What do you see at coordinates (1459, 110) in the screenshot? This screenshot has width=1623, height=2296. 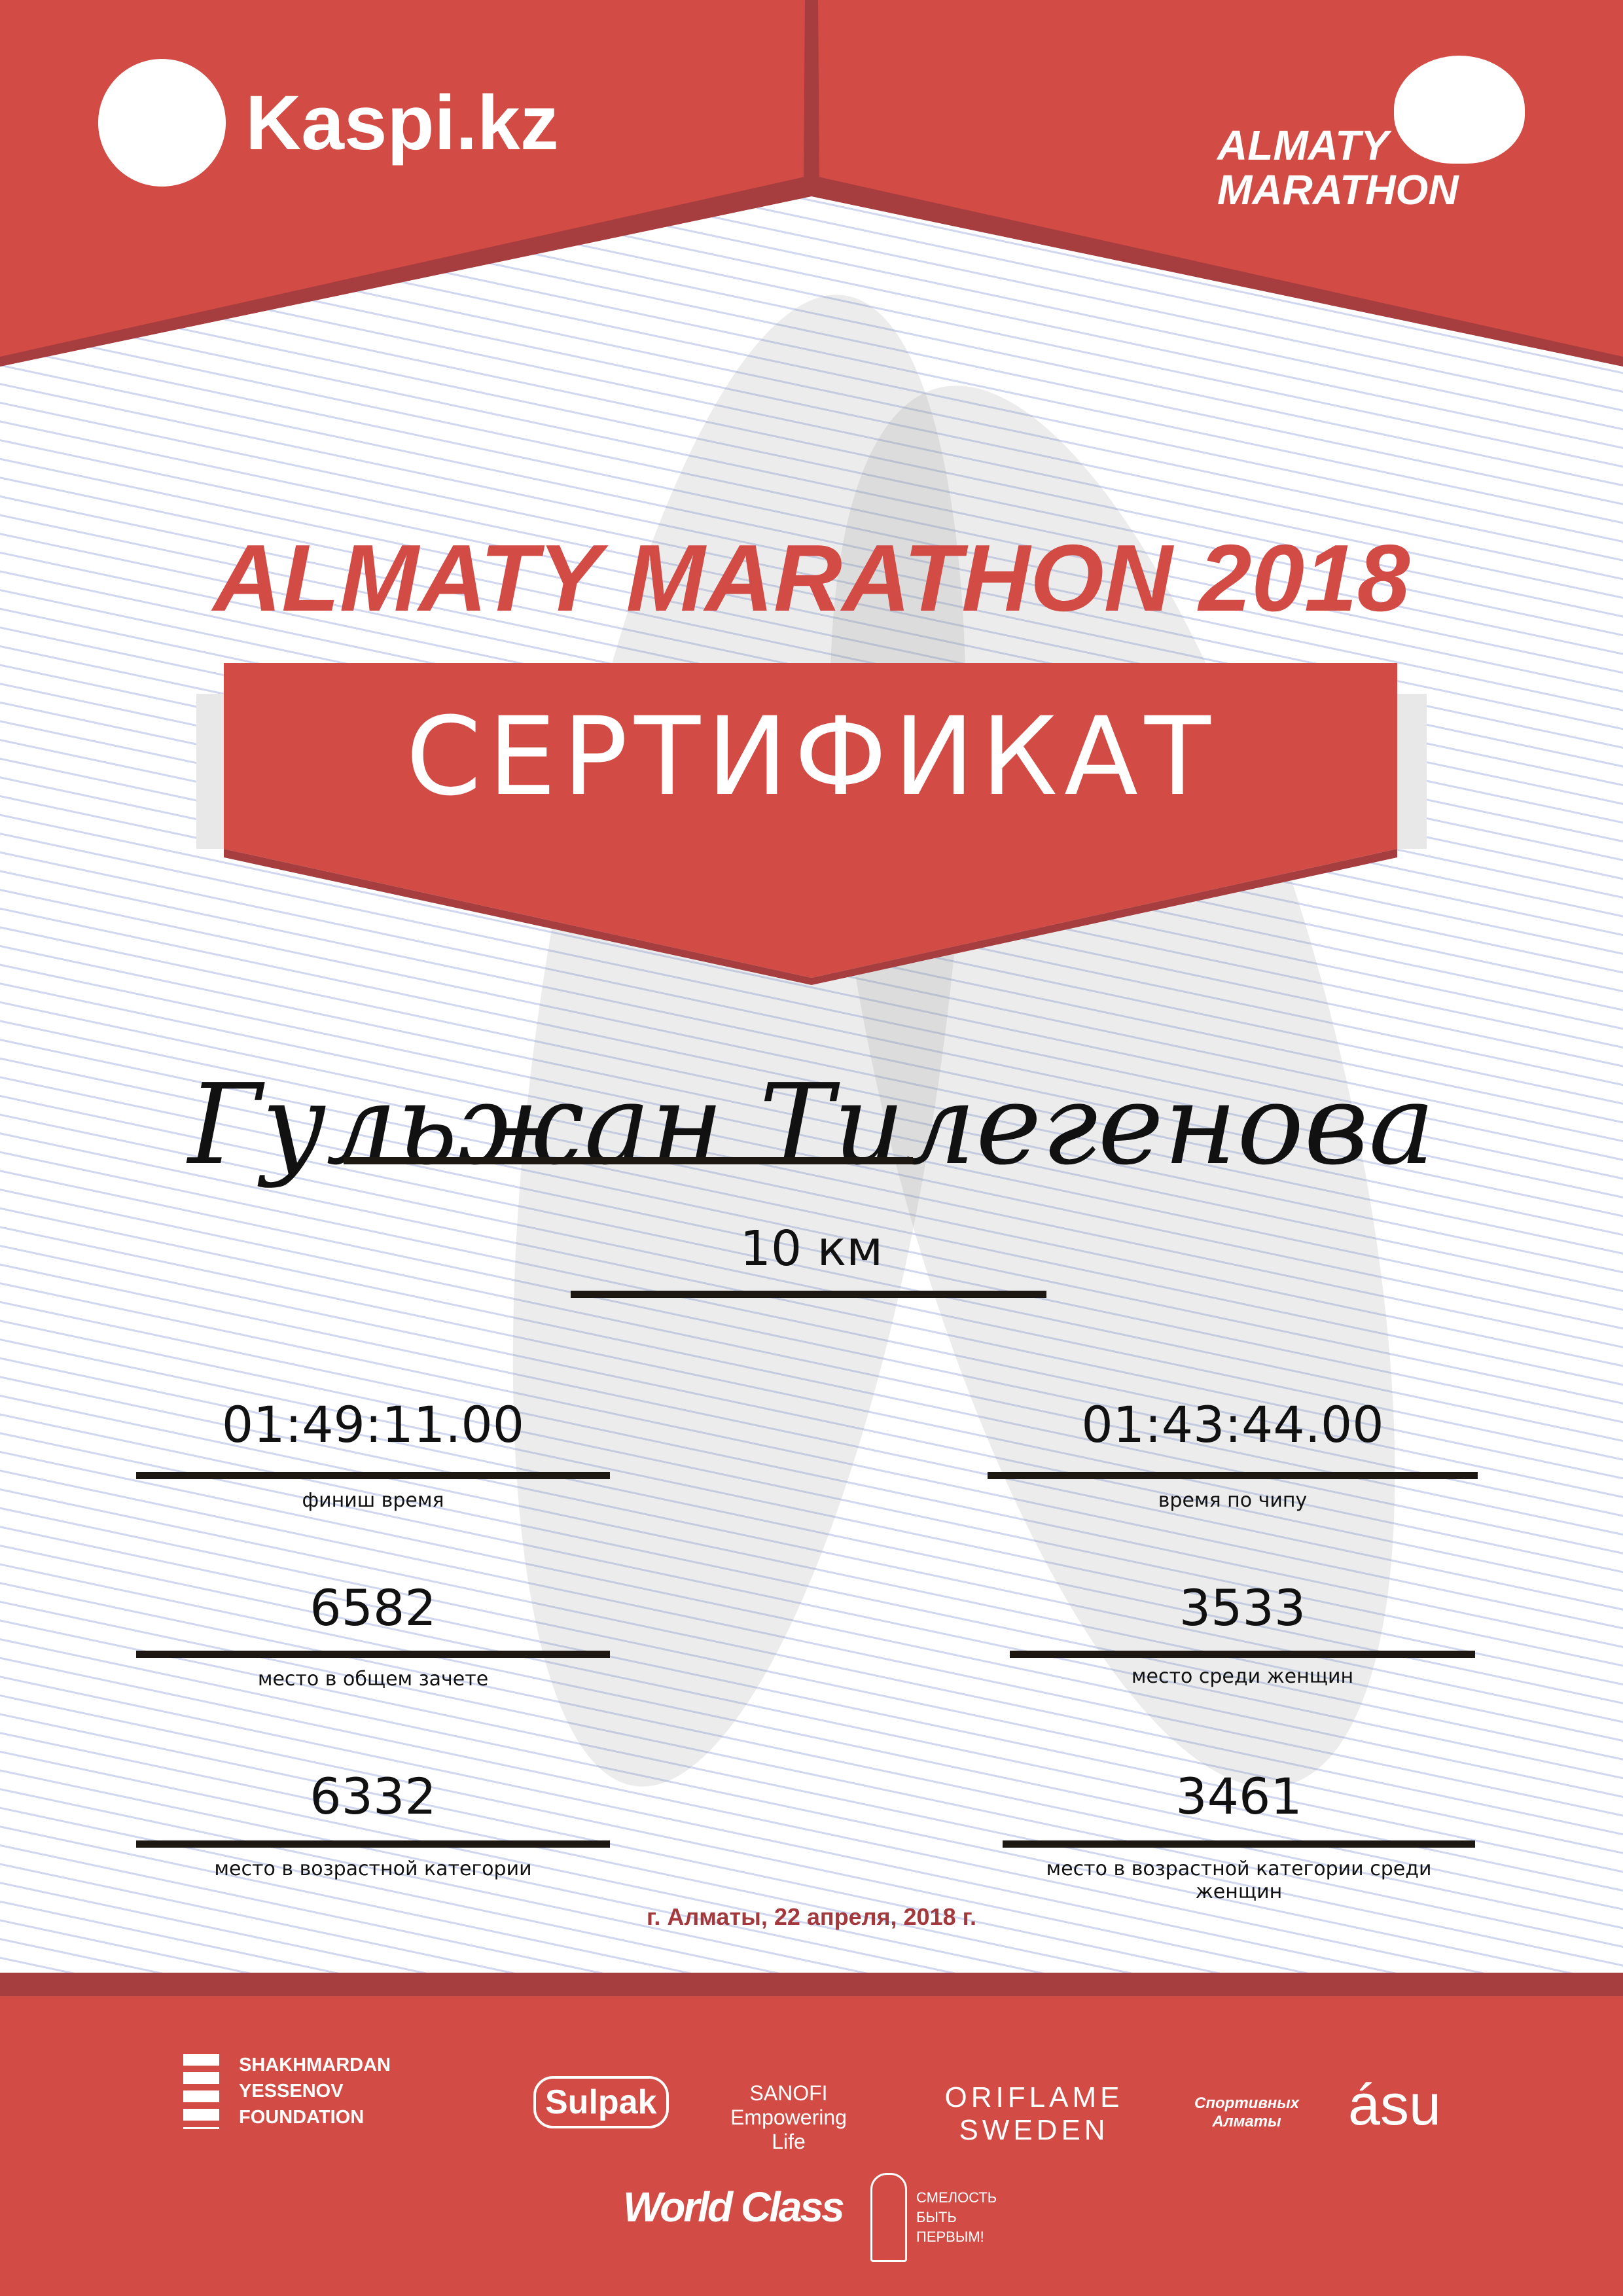 I see `runner-icon` at bounding box center [1459, 110].